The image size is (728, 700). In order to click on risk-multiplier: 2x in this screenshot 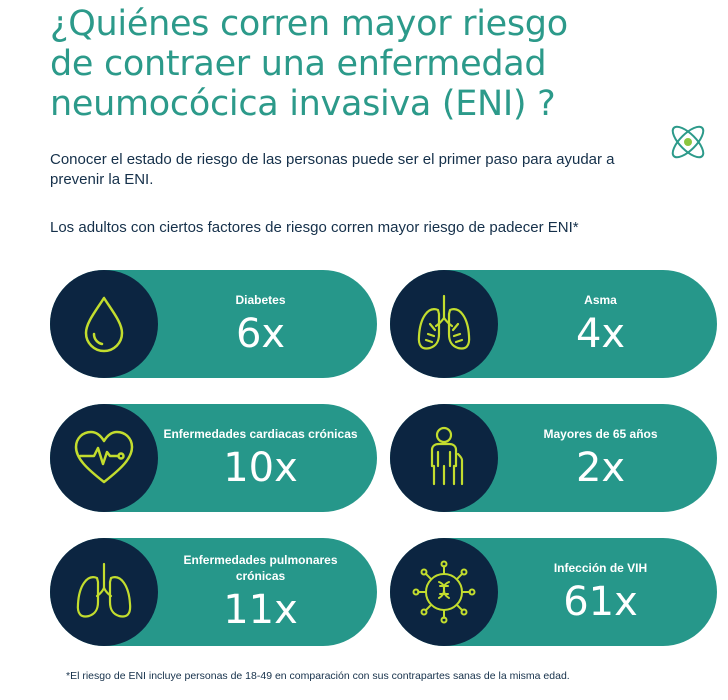, I will do `click(600, 468)`.